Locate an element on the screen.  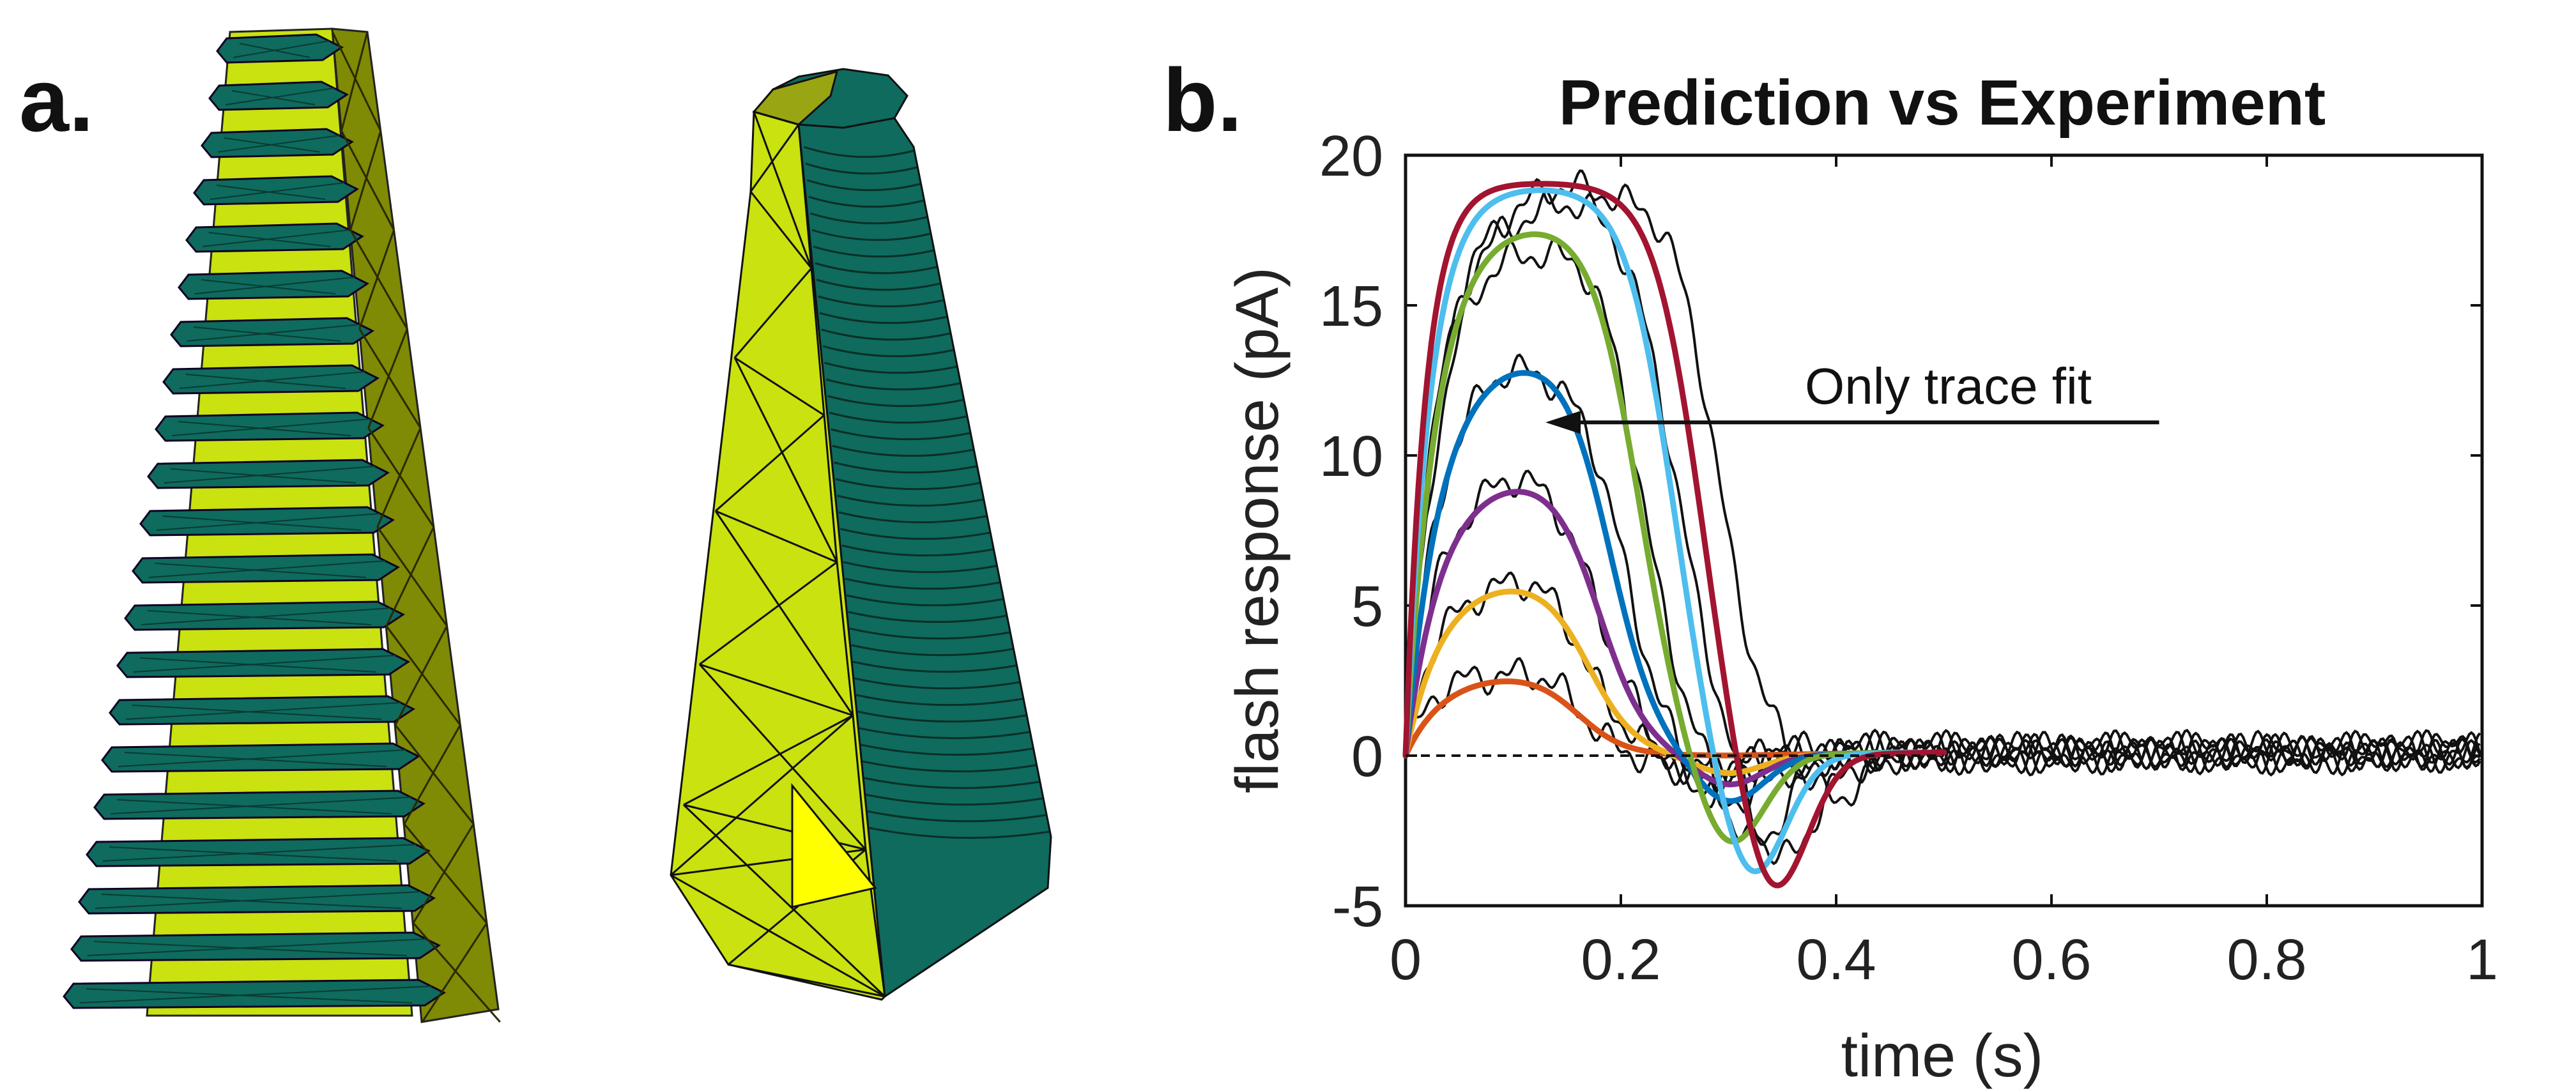
mesh-right-bright-facet is located at coordinates (834, 845).